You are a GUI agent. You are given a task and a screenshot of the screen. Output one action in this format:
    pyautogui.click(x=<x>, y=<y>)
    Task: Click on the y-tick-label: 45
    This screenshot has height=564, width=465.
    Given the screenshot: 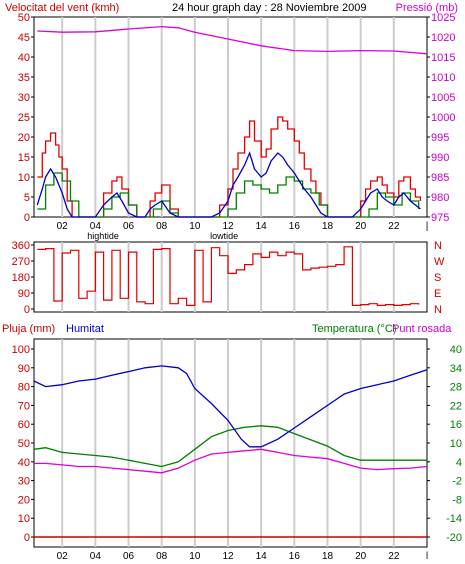 What is the action you would take?
    pyautogui.click(x=24, y=38)
    